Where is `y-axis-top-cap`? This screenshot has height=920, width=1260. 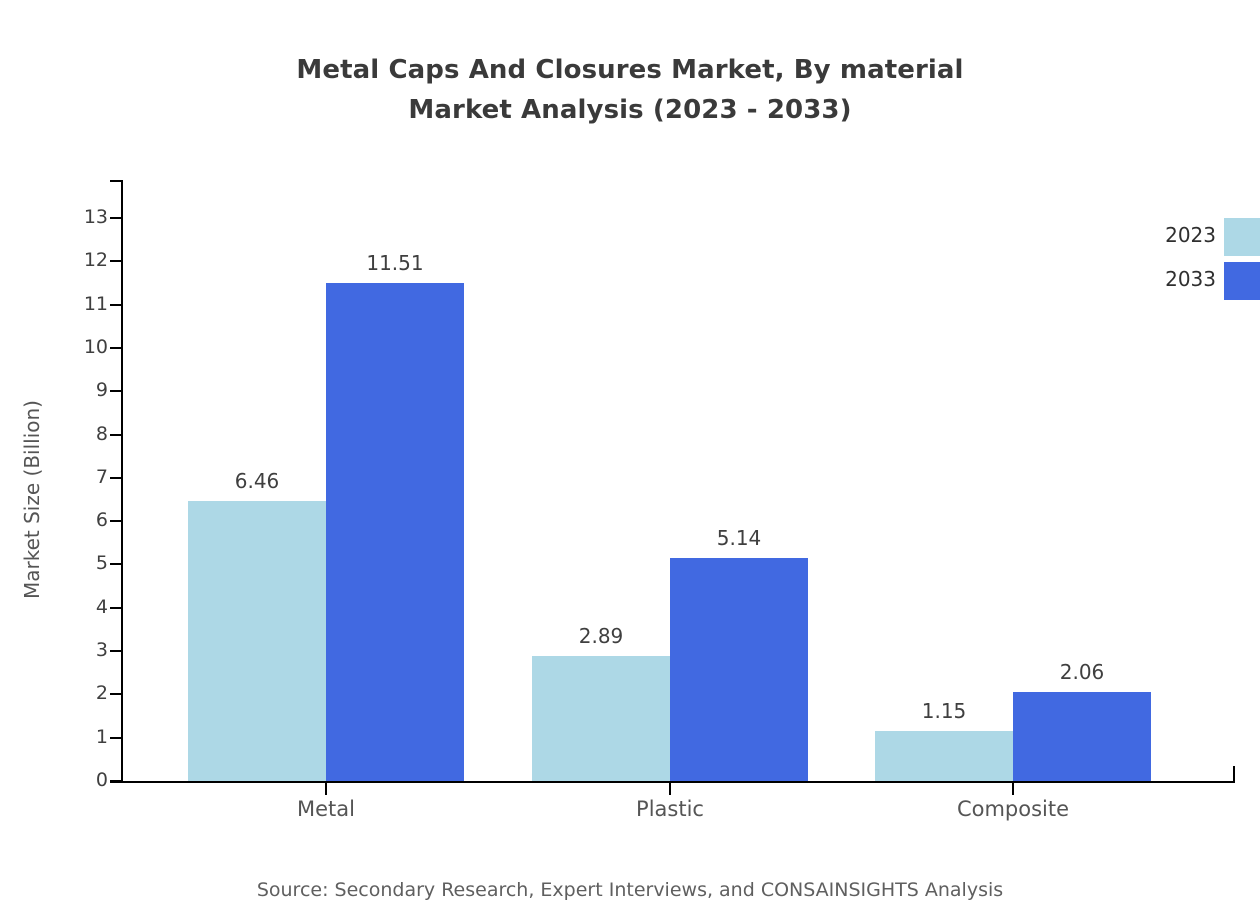 y-axis-top-cap is located at coordinates (116, 181).